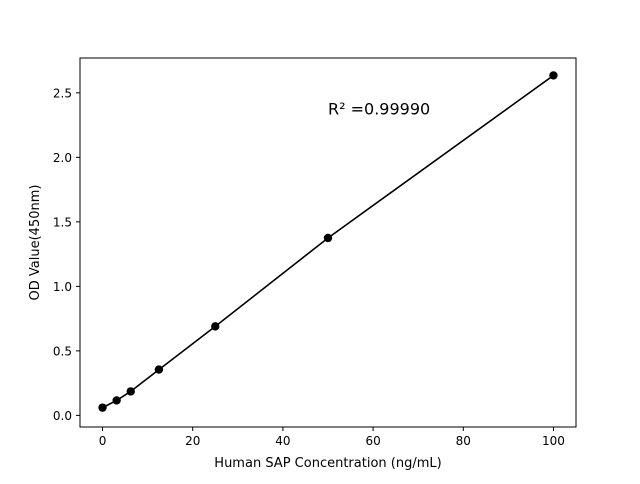  What do you see at coordinates (192, 441) in the screenshot?
I see `x-tick-label: 20` at bounding box center [192, 441].